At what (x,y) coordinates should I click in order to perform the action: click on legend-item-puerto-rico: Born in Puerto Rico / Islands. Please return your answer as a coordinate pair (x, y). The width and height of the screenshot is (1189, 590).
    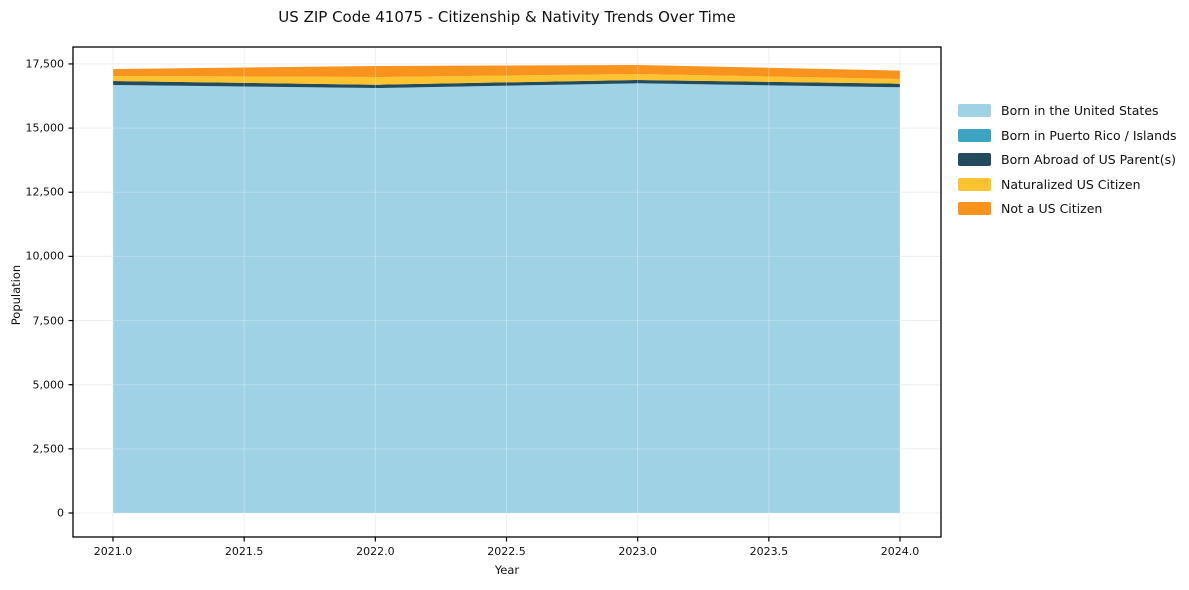
    Looking at the image, I should click on (1067, 135).